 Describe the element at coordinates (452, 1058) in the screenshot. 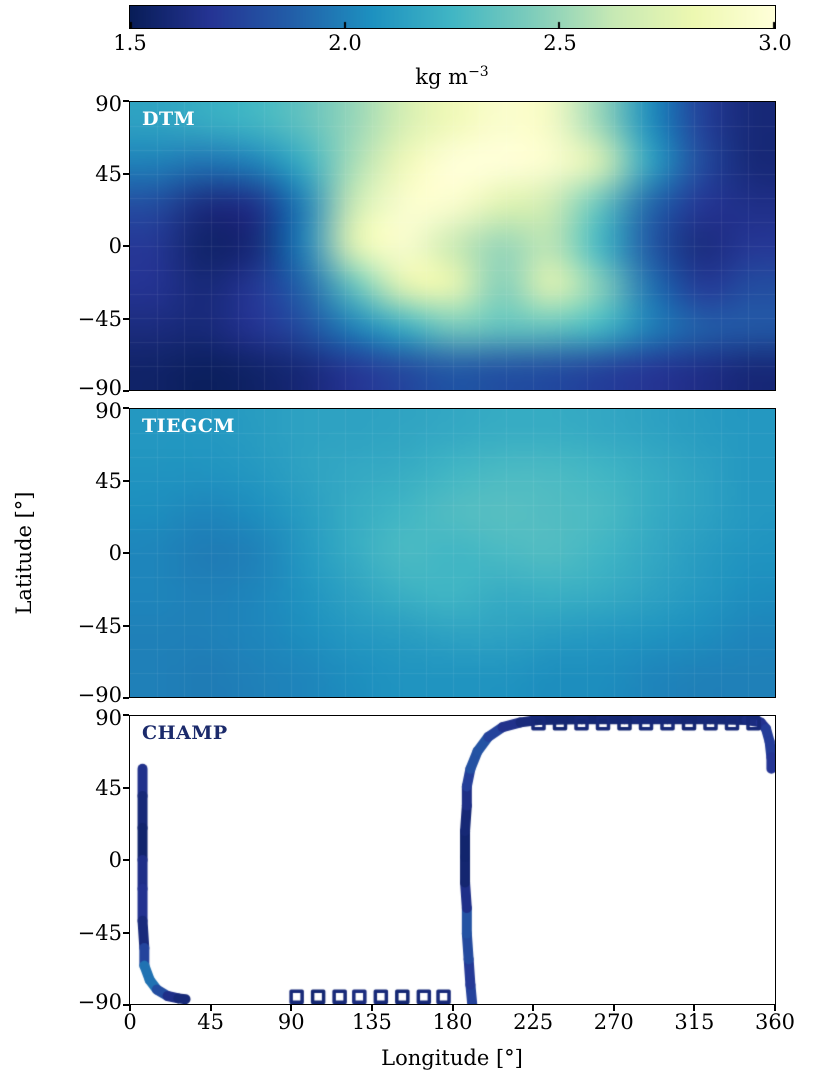

I see `x-axis-label: Longitude [°]` at that location.